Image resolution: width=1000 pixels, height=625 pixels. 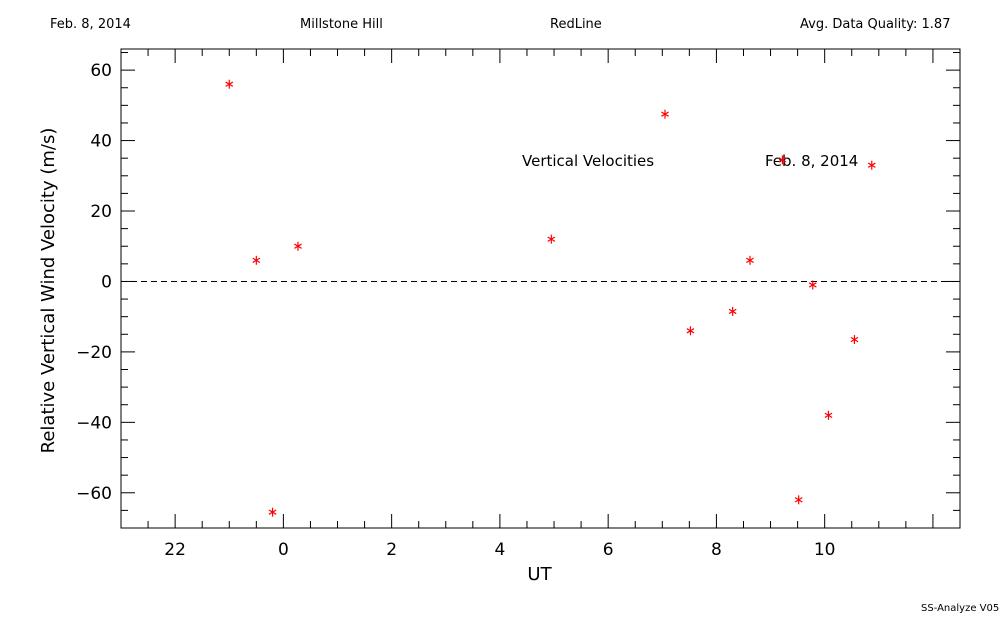 I want to click on y-tick-label: 60, so click(x=101, y=71).